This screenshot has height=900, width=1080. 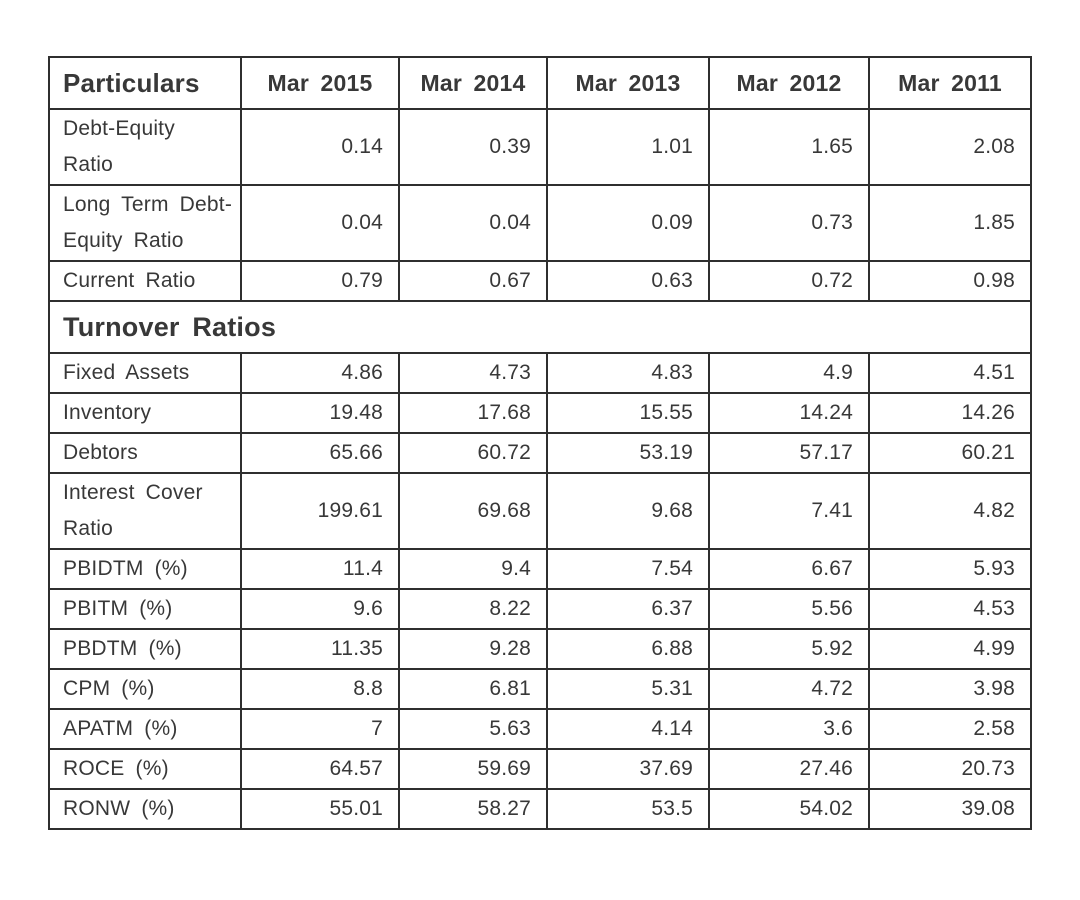 What do you see at coordinates (628, 413) in the screenshot?
I see `cell-value: 15.55` at bounding box center [628, 413].